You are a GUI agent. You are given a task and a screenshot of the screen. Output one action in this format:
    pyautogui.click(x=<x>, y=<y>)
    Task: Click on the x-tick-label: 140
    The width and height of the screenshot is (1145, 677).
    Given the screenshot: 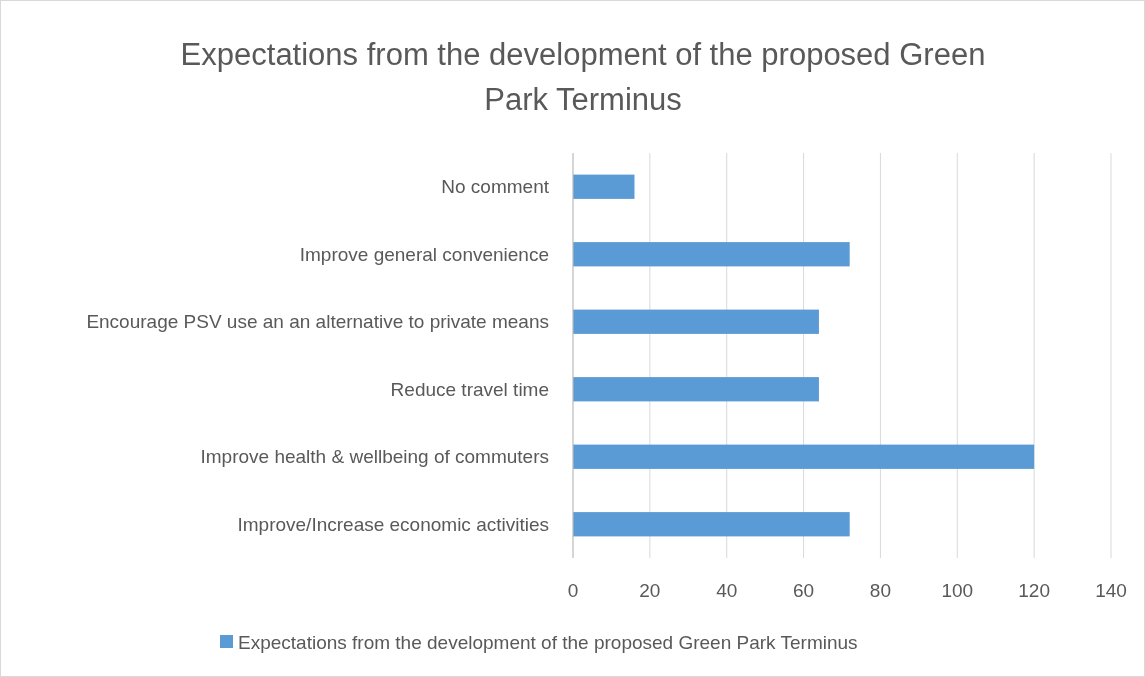 What is the action you would take?
    pyautogui.click(x=1111, y=590)
    